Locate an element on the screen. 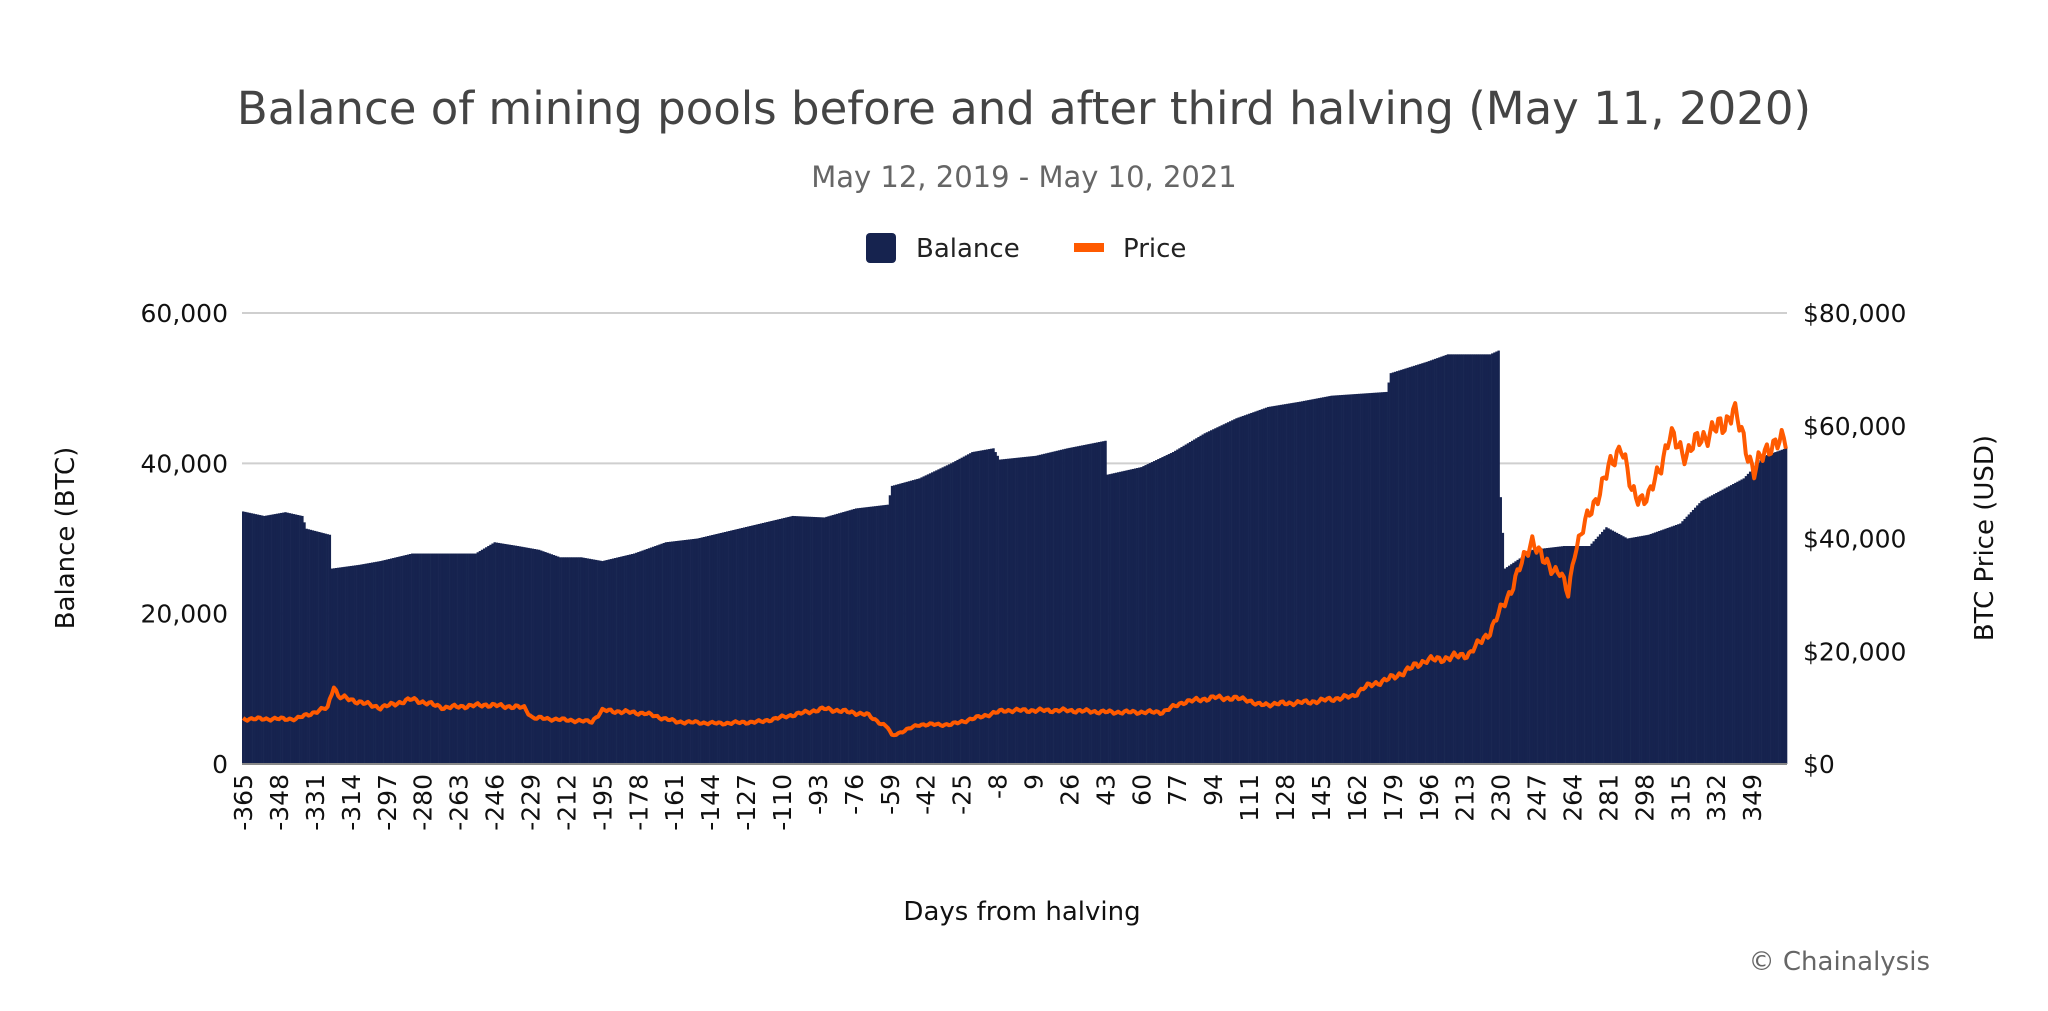 The height and width of the screenshot is (1011, 2048). x-tick-label: 349 is located at coordinates (1752, 798).